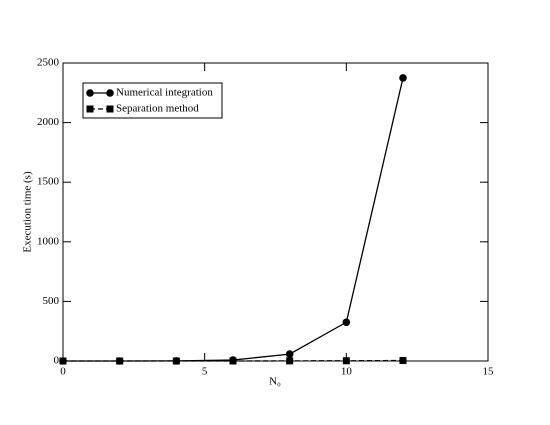 Image resolution: width=550 pixels, height=425 pixels. What do you see at coordinates (347, 372) in the screenshot?
I see `x-tick-label: 10` at bounding box center [347, 372].